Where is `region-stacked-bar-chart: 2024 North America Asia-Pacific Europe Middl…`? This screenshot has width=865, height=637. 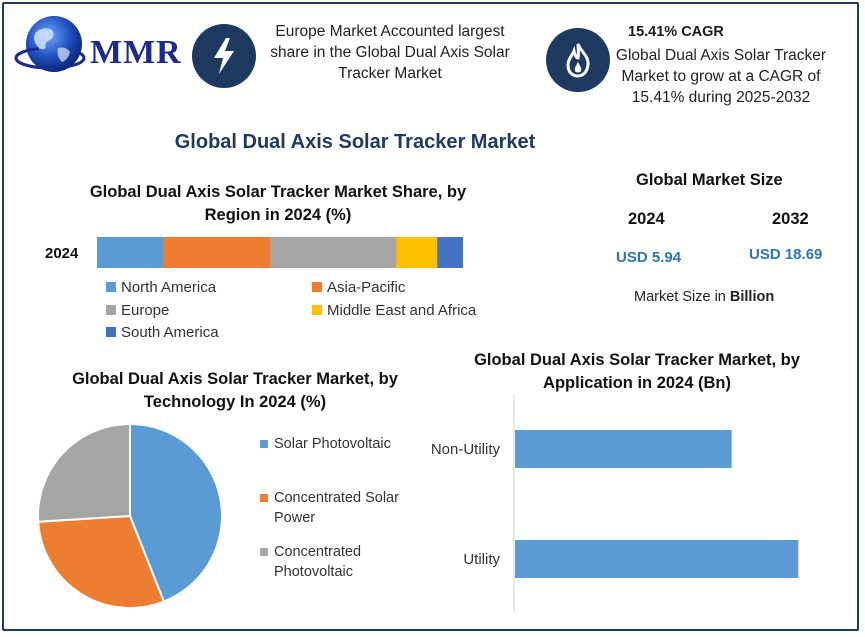
region-stacked-bar-chart: 2024 North America Asia-Pacific Europe Middl… is located at coordinates (261, 289).